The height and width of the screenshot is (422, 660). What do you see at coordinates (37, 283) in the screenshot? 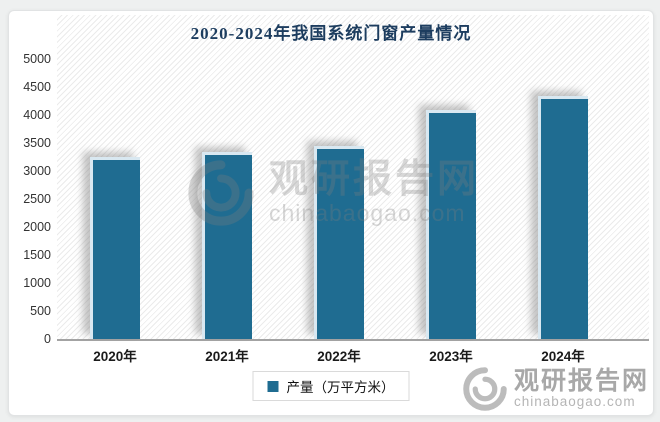
I see `y-axis-tick-label: 1000` at bounding box center [37, 283].